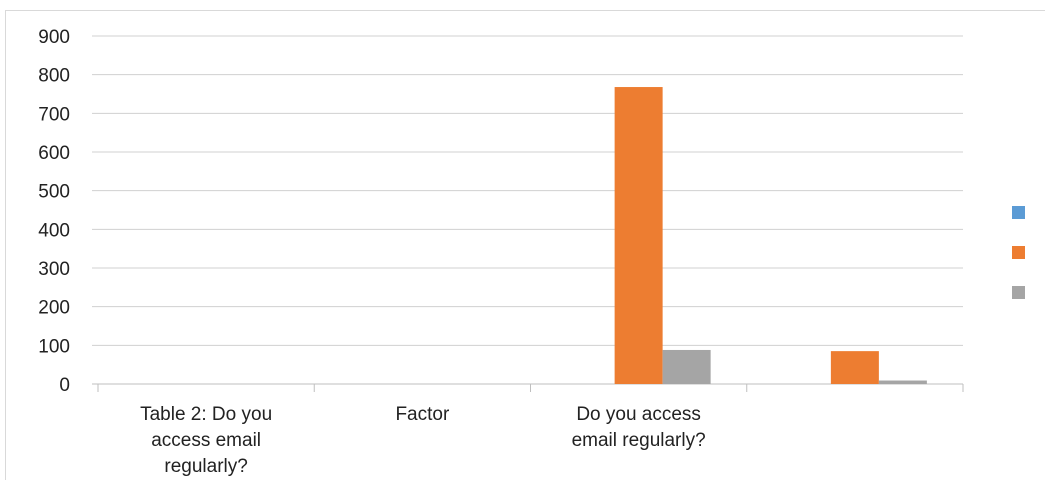 Image resolution: width=1051 pixels, height=487 pixels. I want to click on bar-series3-cat3, so click(686, 366).